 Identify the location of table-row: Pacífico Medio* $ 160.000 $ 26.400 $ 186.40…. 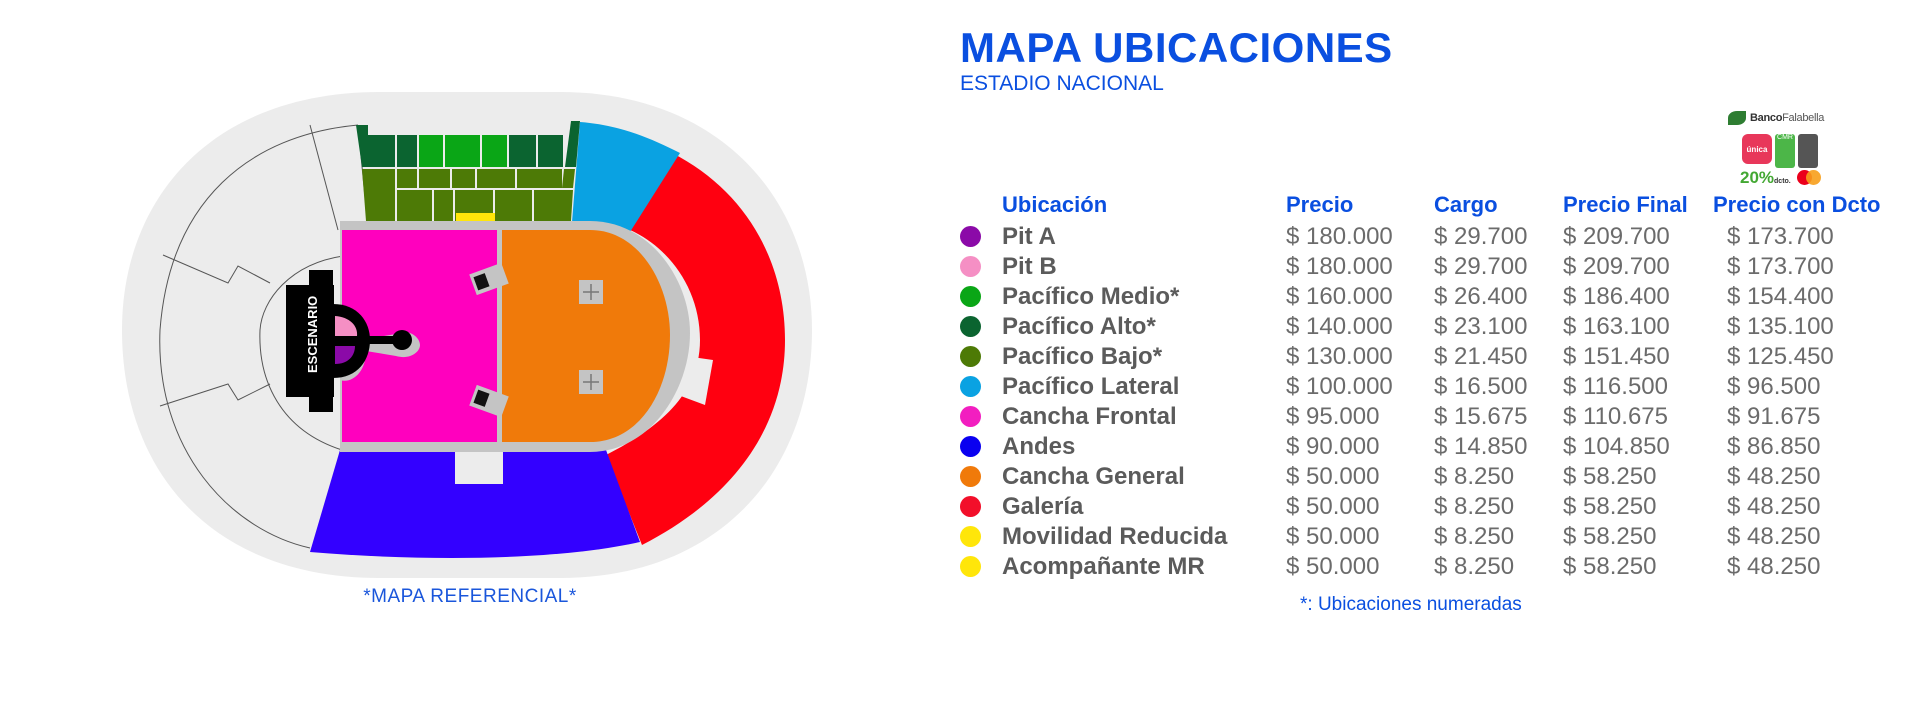
(1420, 297).